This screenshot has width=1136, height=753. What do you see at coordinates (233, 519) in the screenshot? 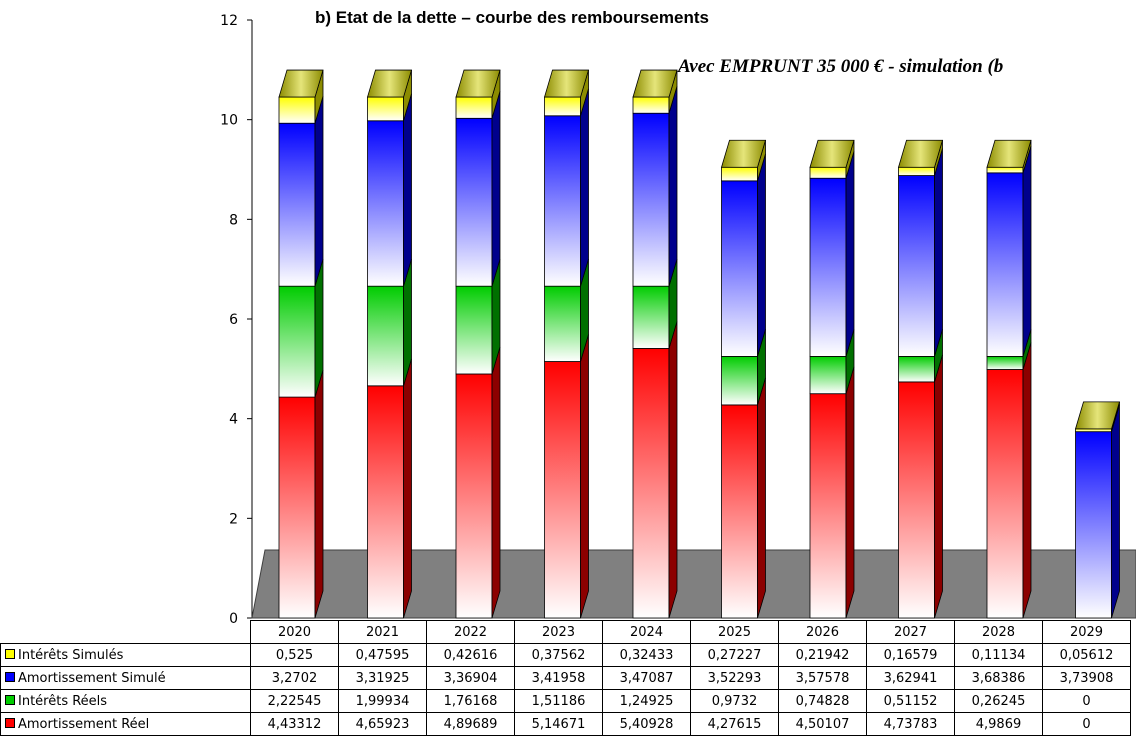
I see `y-tick-label: 2` at bounding box center [233, 519].